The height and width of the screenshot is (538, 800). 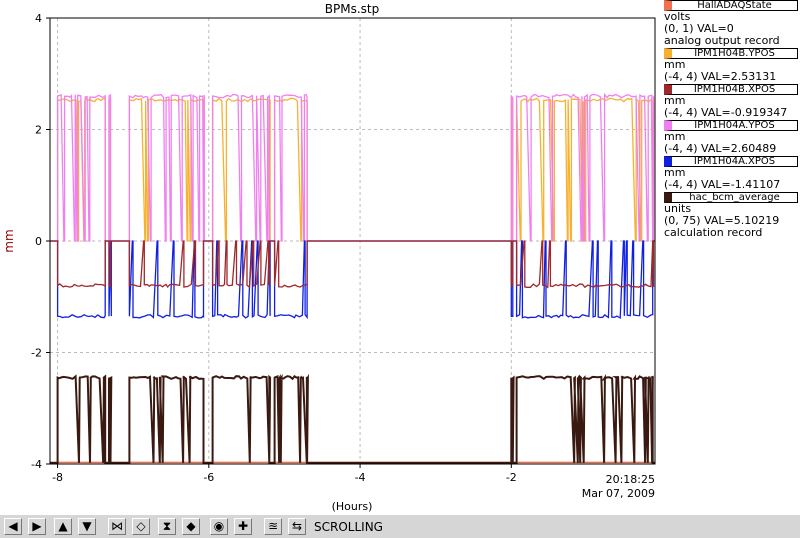 What do you see at coordinates (38, 241) in the screenshot?
I see `y-tick-label: 0` at bounding box center [38, 241].